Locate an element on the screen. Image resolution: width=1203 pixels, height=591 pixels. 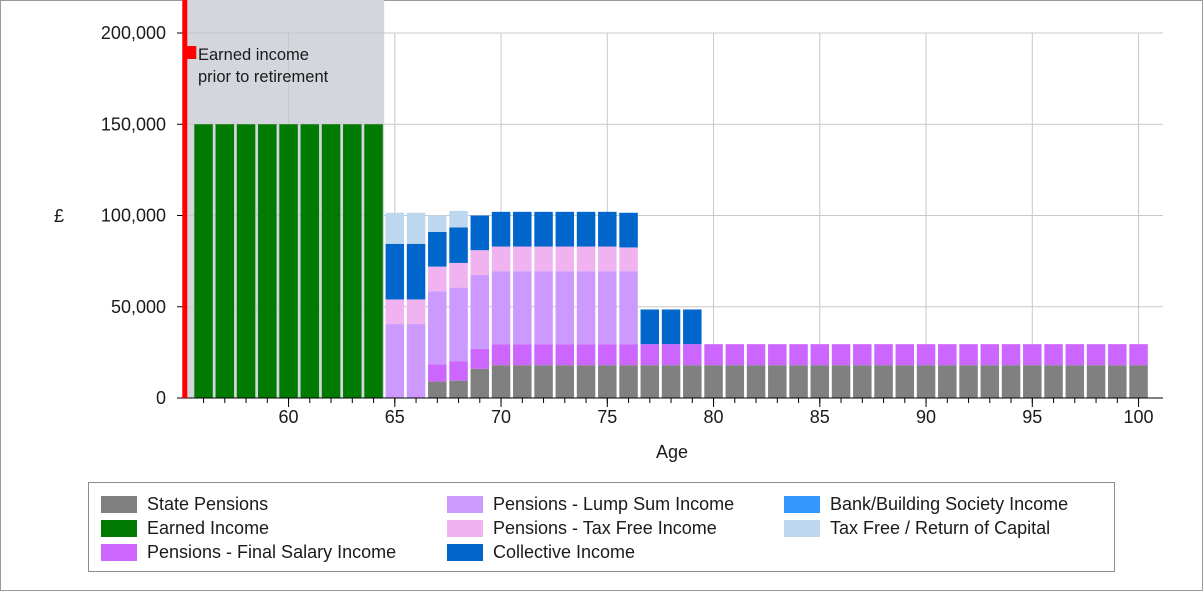
legend-label: Pensions - Tax Free Income is located at coordinates (605, 527).